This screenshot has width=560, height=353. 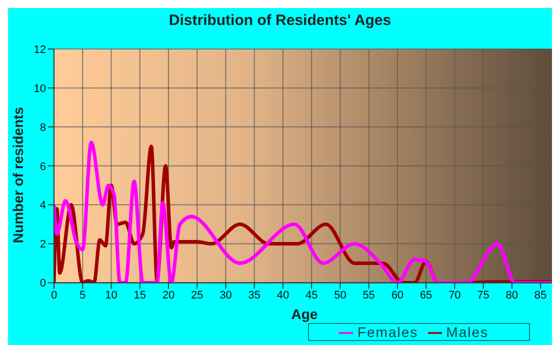 I want to click on y-tick-label: 12, so click(x=40, y=50).